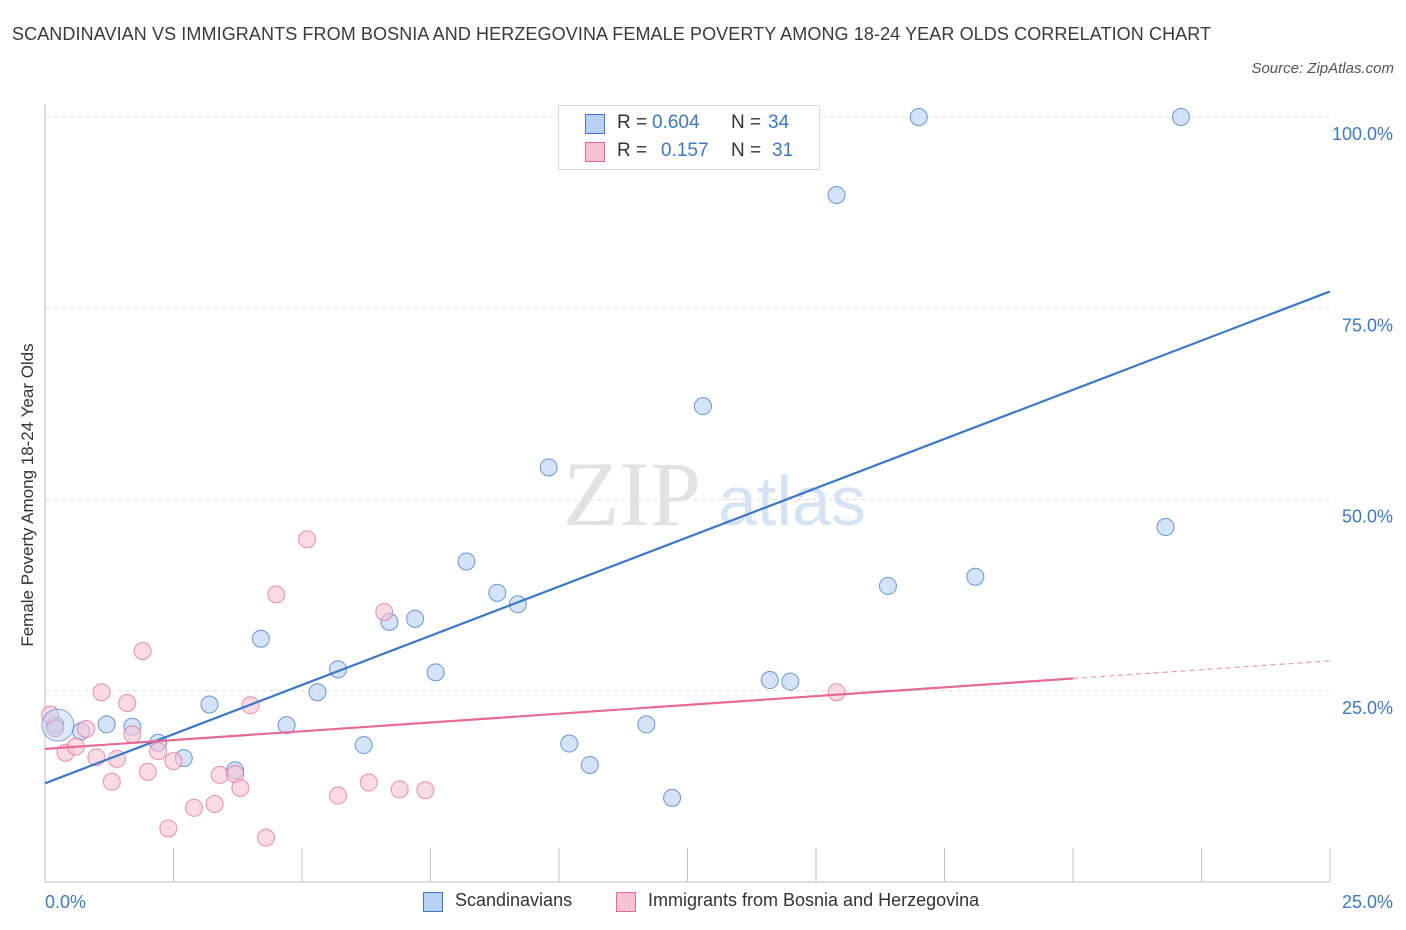 This screenshot has width=1406, height=930. What do you see at coordinates (632, 494) in the screenshot?
I see `watermark-zip: ZIP` at bounding box center [632, 494].